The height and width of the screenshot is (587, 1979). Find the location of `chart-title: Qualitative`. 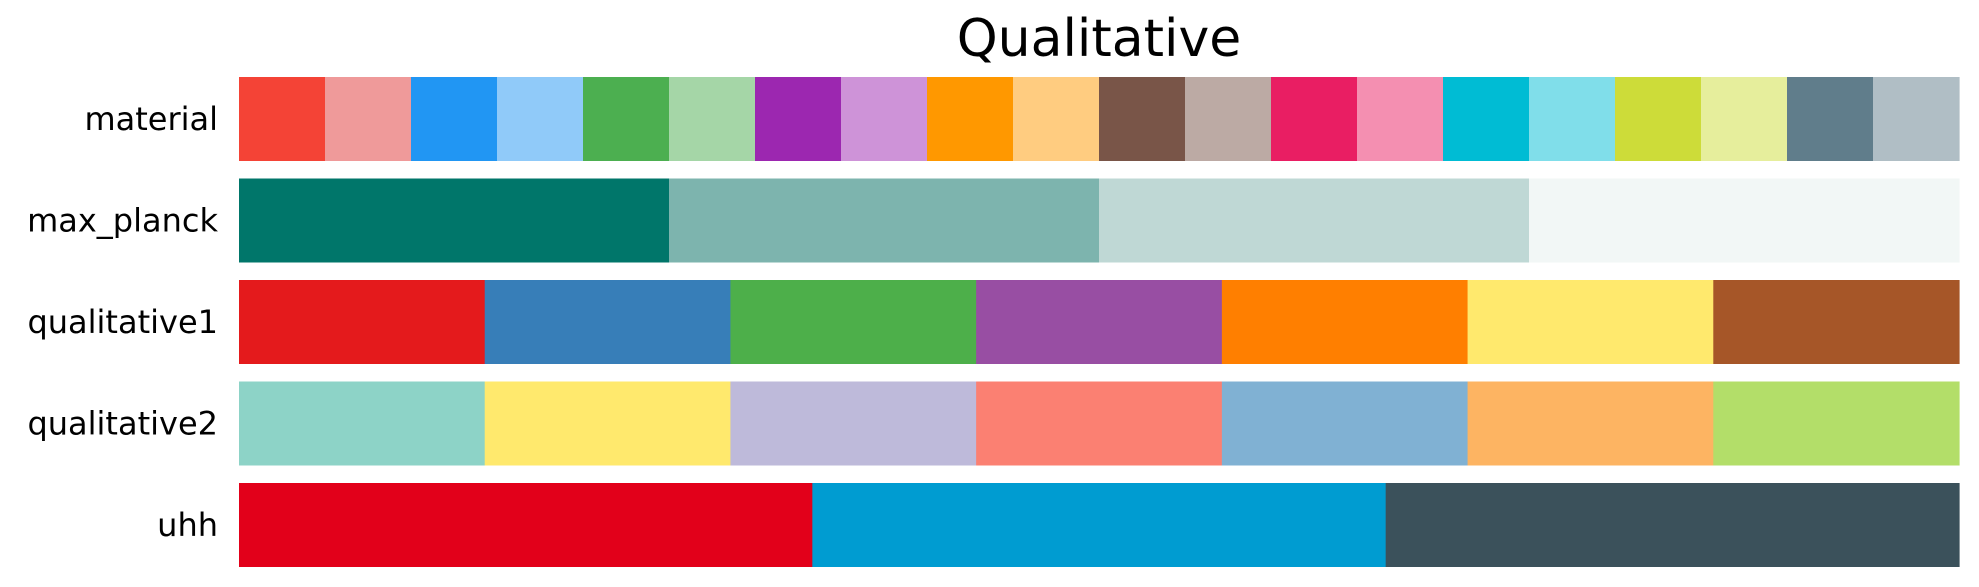

chart-title: Qualitative is located at coordinates (1099, 39).